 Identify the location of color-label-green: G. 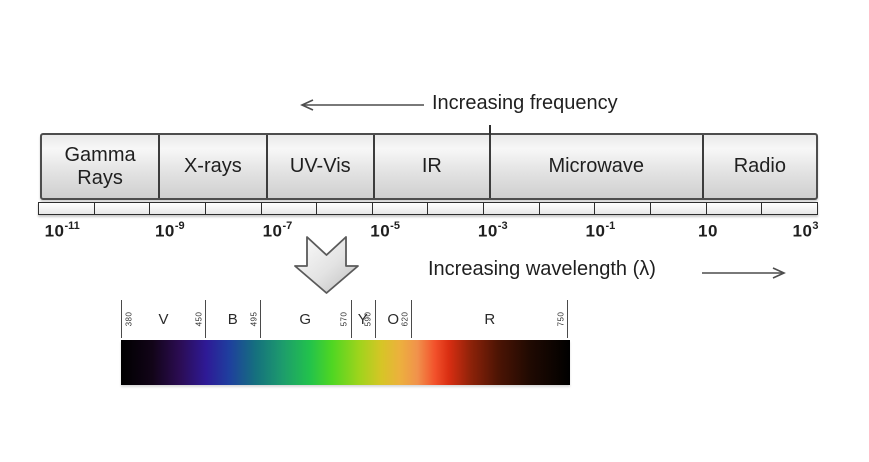
(305, 319).